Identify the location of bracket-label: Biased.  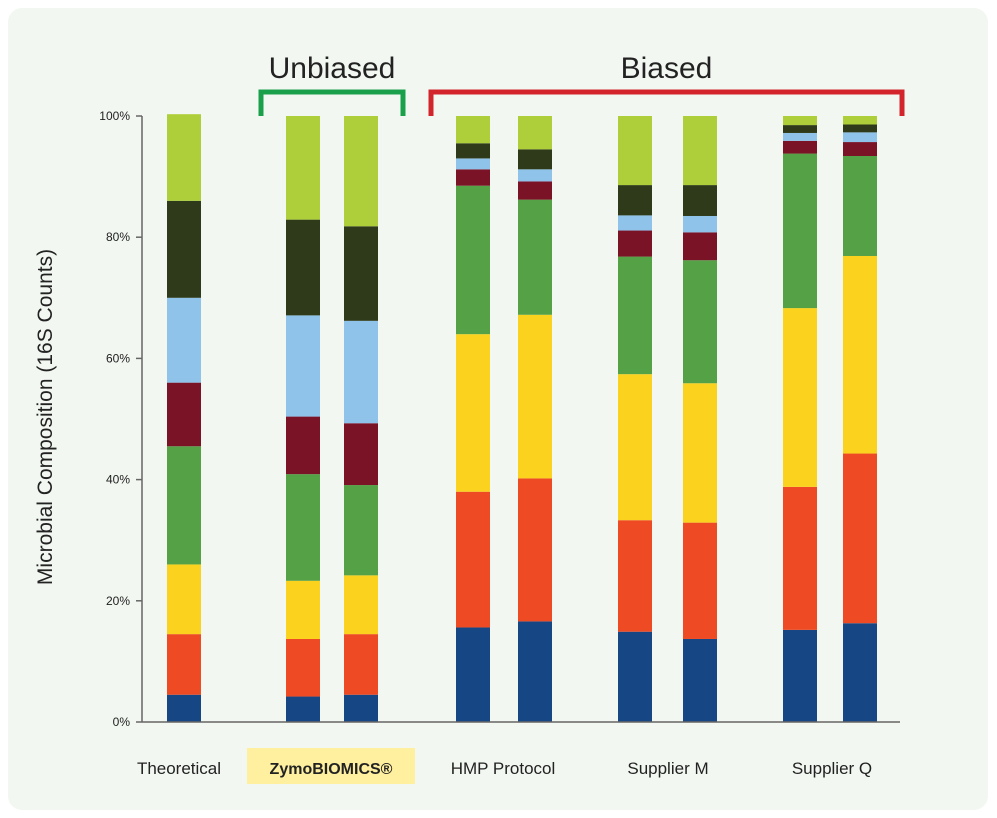
(667, 68).